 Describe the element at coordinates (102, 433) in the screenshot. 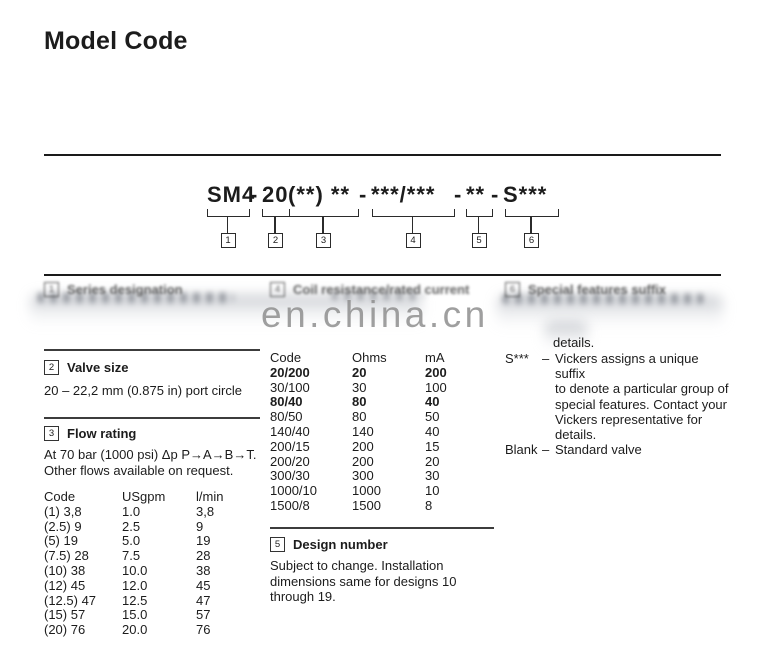

I see `section-title: Flow rating` at that location.